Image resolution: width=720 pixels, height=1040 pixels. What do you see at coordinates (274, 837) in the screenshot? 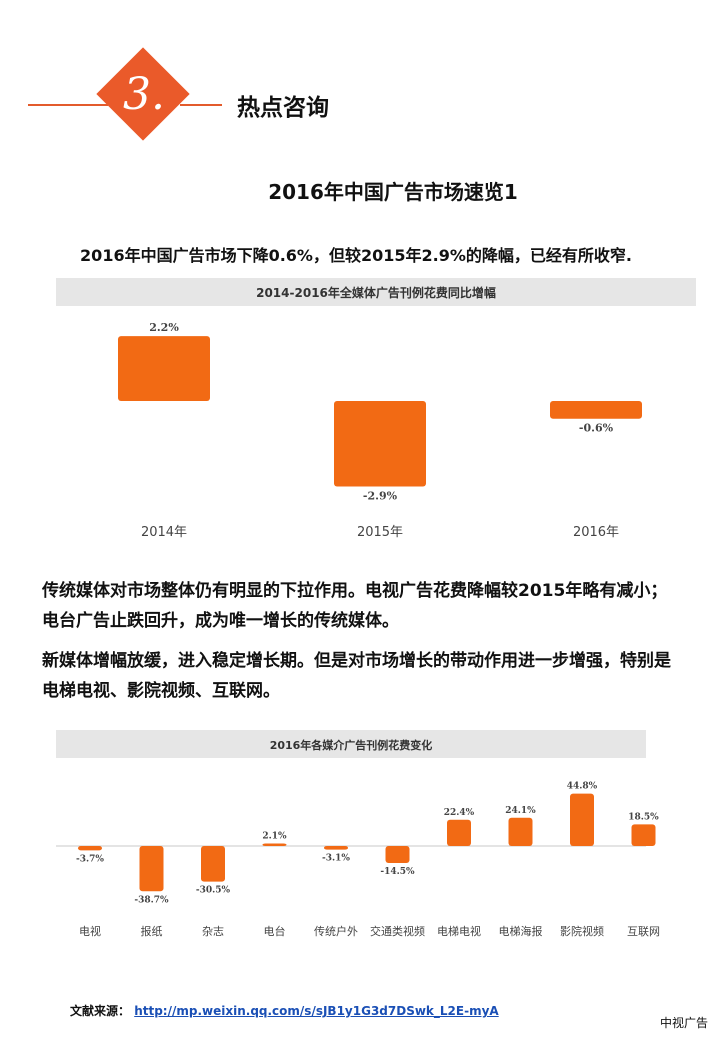
I see `data-label: 2.1%` at bounding box center [274, 837].